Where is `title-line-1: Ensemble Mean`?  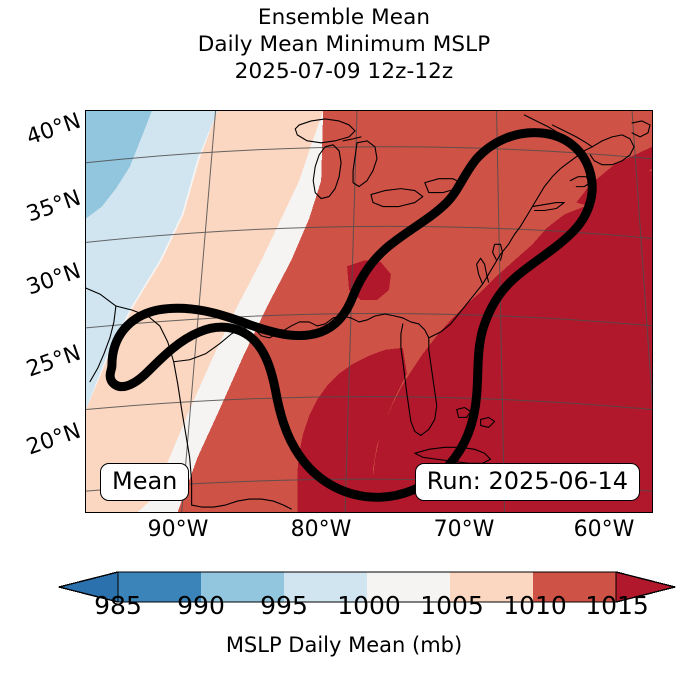
title-line-1: Ensemble Mean is located at coordinates (344, 17).